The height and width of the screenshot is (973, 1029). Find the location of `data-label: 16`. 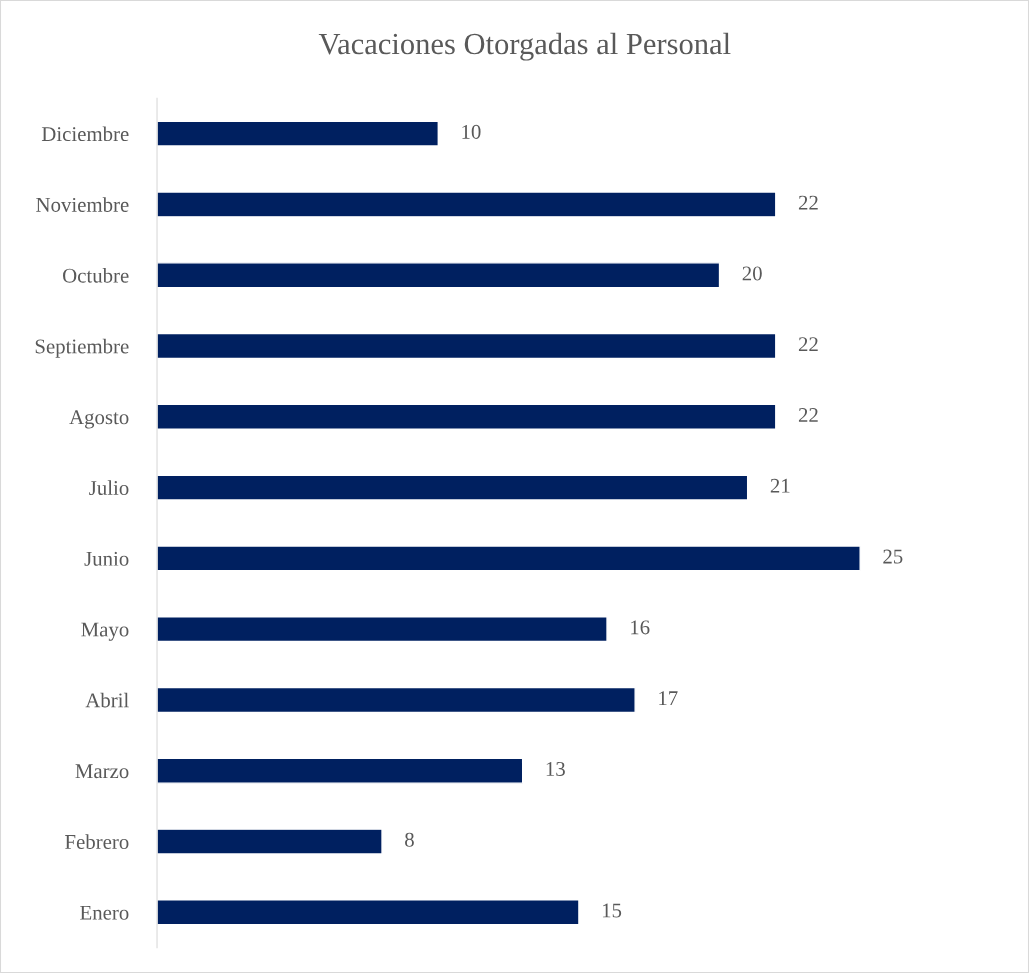

data-label: 16 is located at coordinates (640, 627).